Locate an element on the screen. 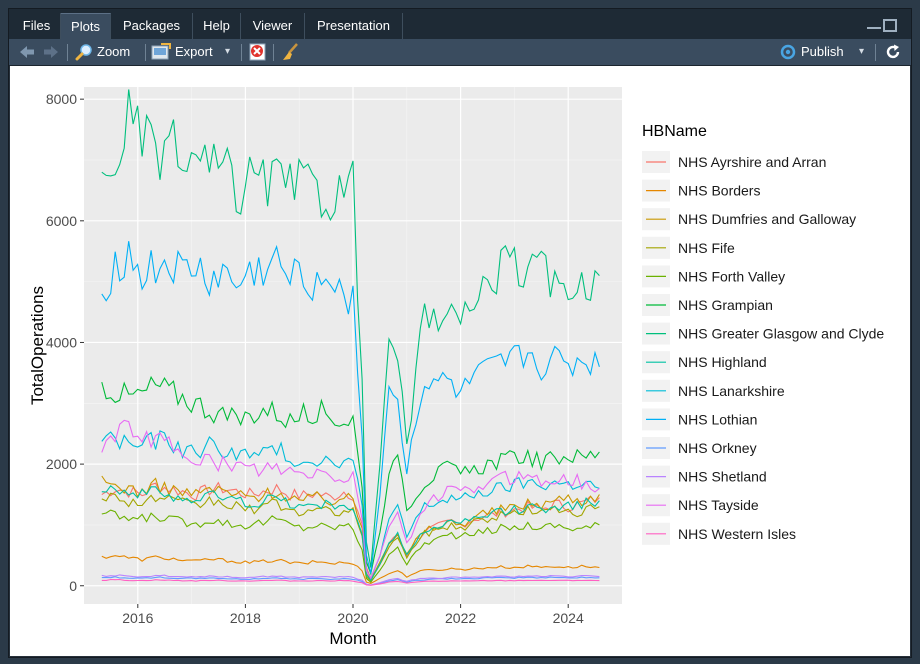 This screenshot has height=664, width=920. legend-label: NHS Forth Valley is located at coordinates (731, 276).